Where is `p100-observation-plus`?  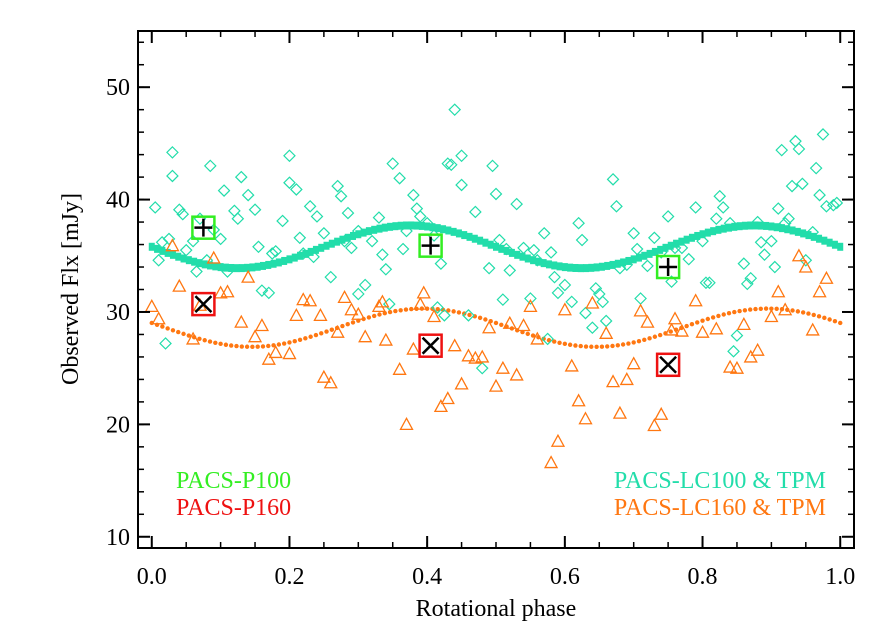
p100-observation-plus is located at coordinates (668, 267).